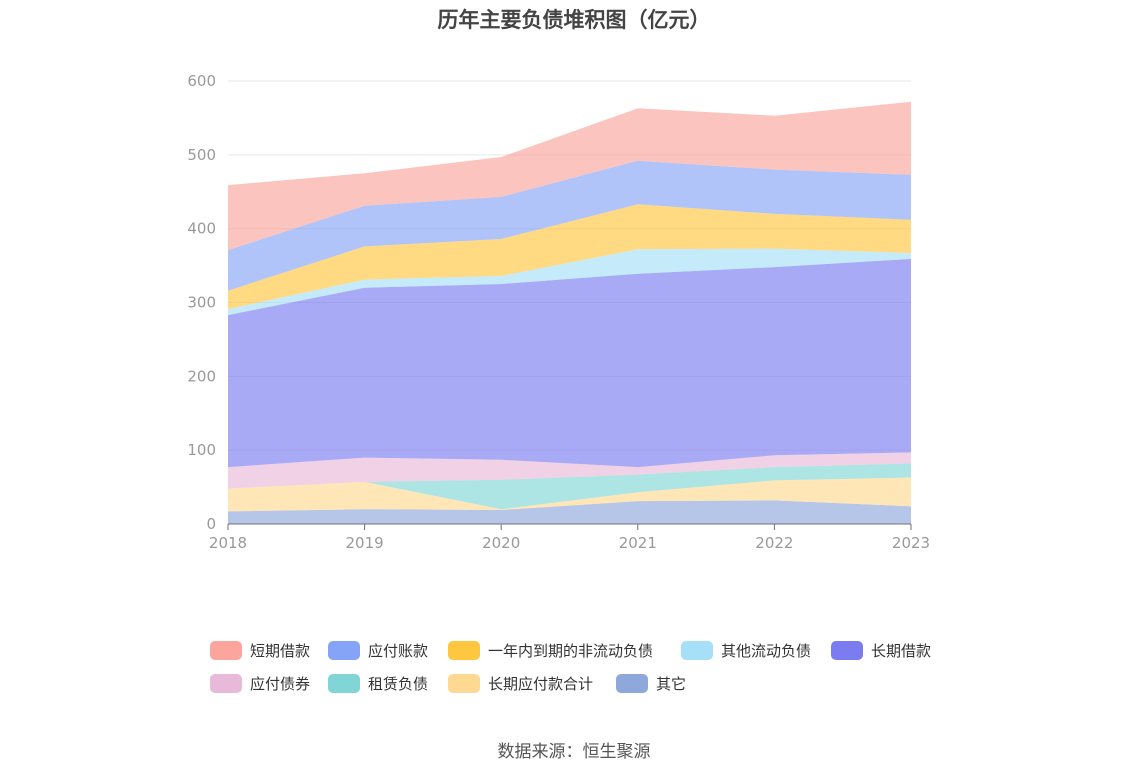 Image resolution: width=1148 pixels, height=776 pixels. What do you see at coordinates (280, 651) in the screenshot?
I see `legend-label: 短期借款` at bounding box center [280, 651].